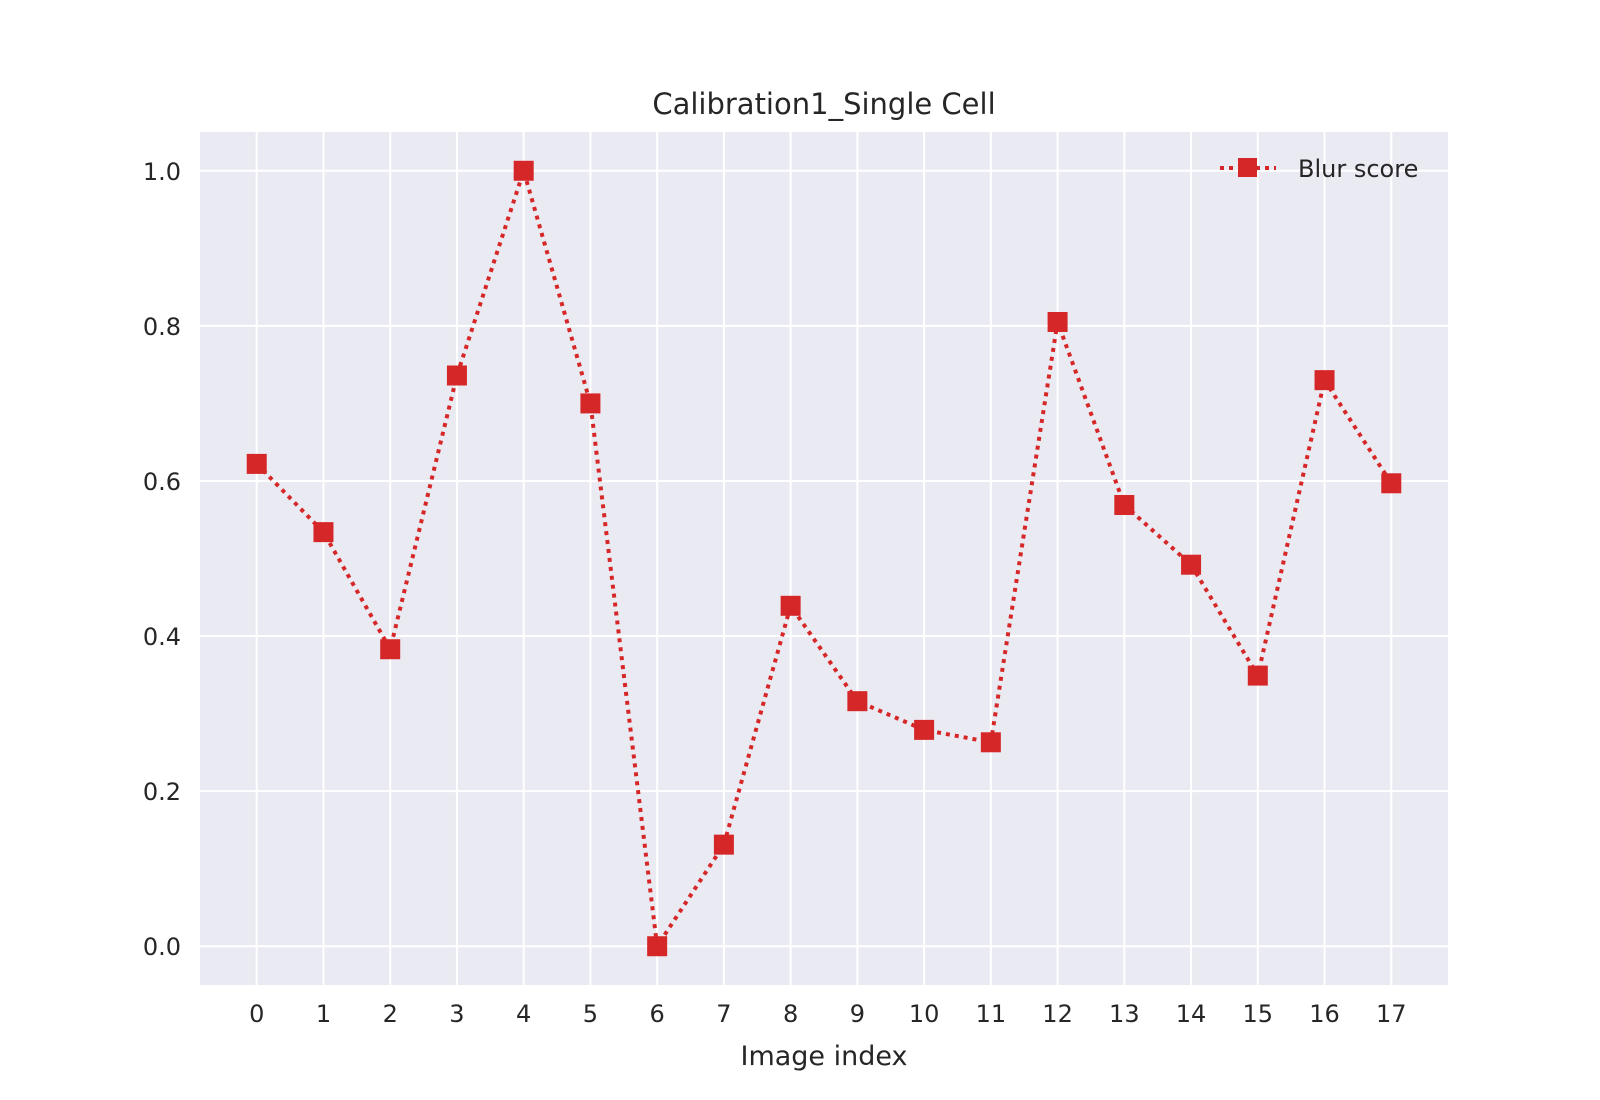  What do you see at coordinates (790, 1014) in the screenshot?
I see `x-tick-label: 8` at bounding box center [790, 1014].